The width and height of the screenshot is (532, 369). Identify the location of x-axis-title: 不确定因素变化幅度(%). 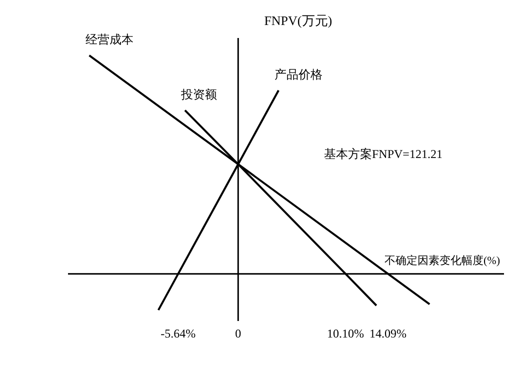
(442, 260).